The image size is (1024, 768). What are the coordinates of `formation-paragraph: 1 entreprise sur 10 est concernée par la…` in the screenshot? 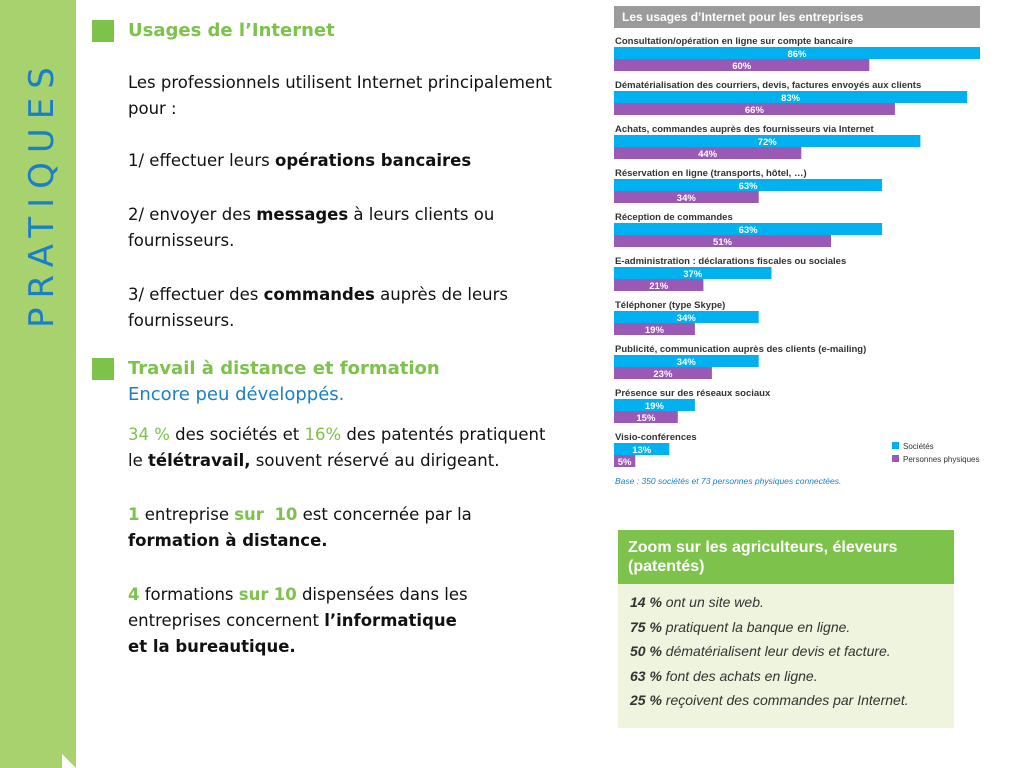 It's located at (300, 527).